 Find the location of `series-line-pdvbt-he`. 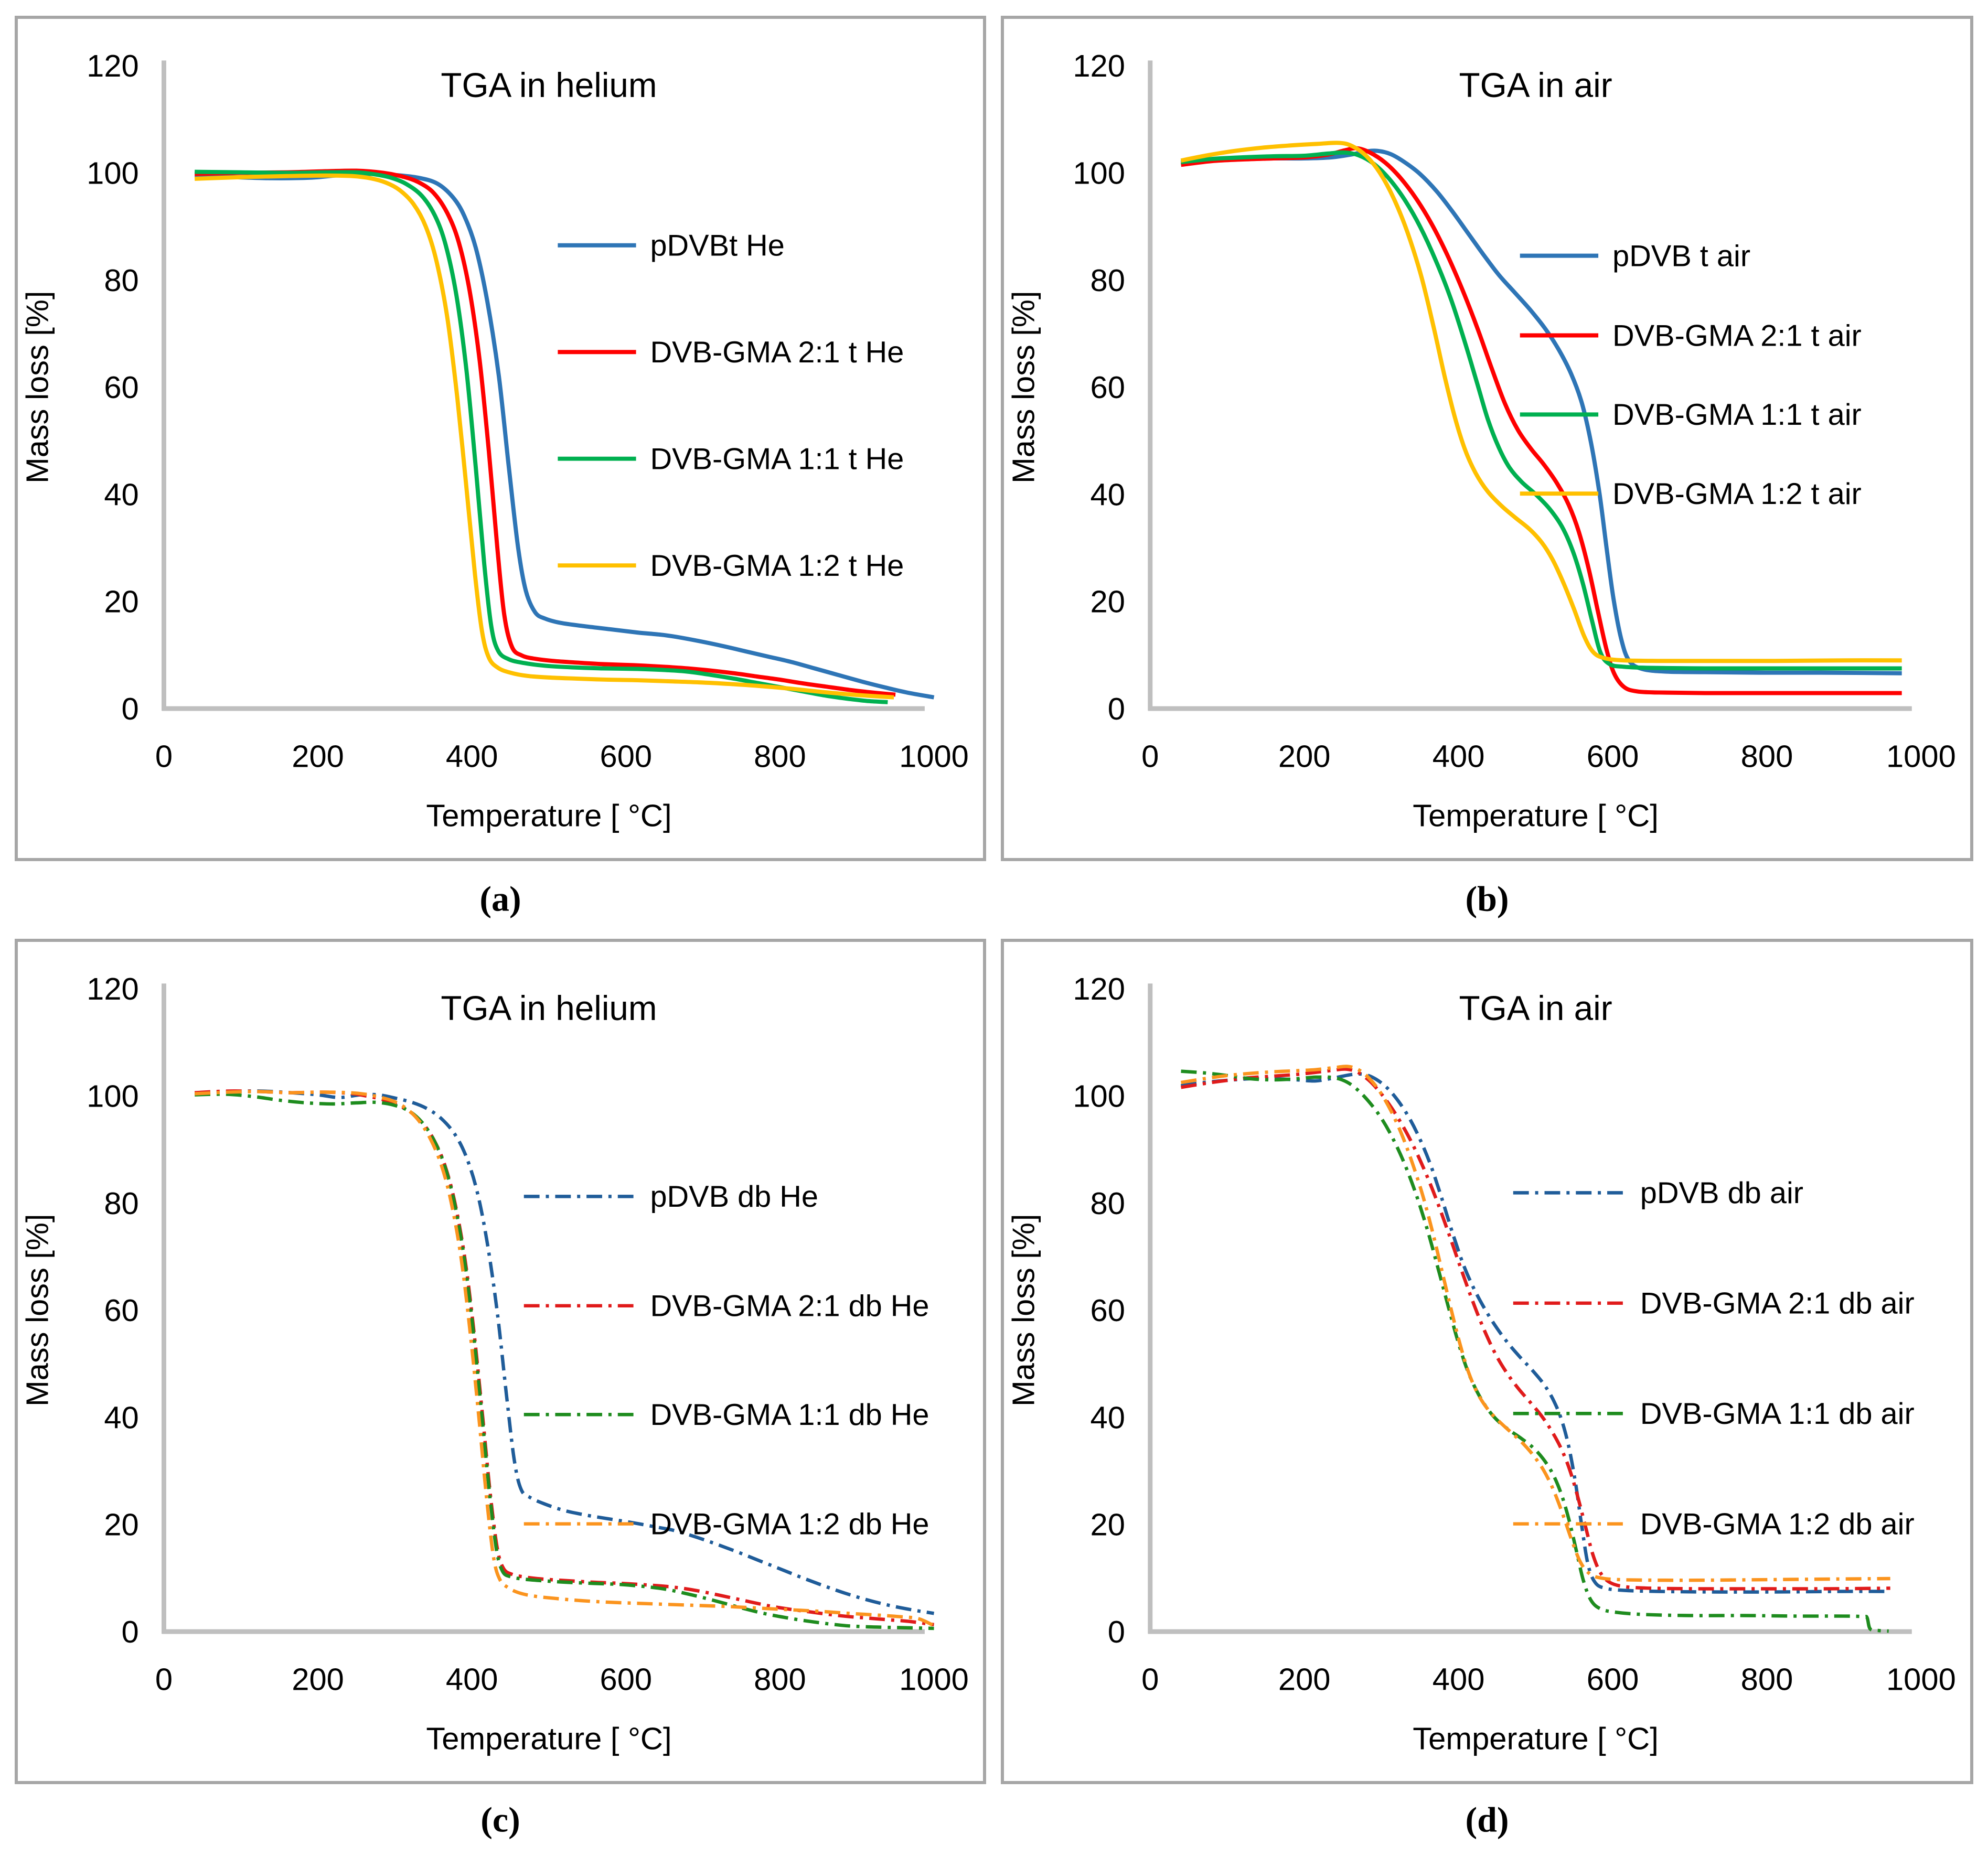

series-line-pdvbt-he is located at coordinates (565, 435).